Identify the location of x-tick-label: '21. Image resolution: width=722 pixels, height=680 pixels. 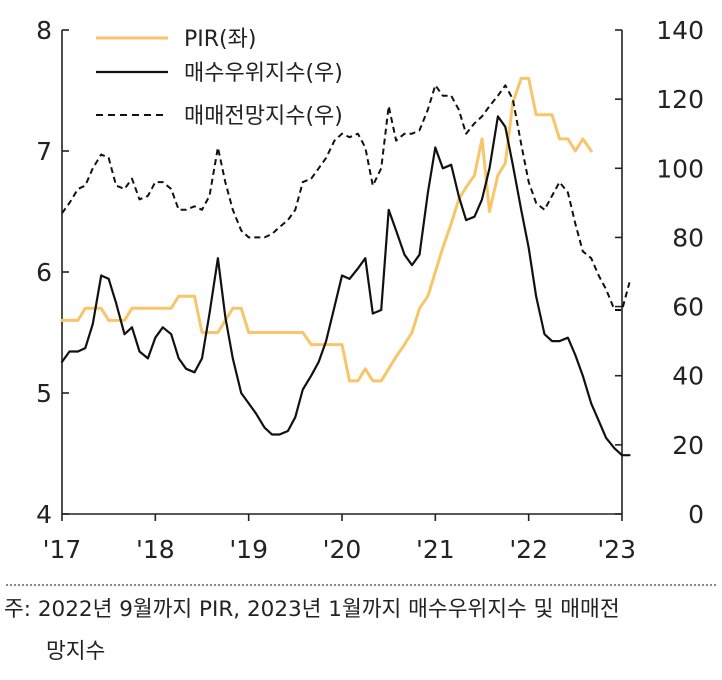
(435, 549).